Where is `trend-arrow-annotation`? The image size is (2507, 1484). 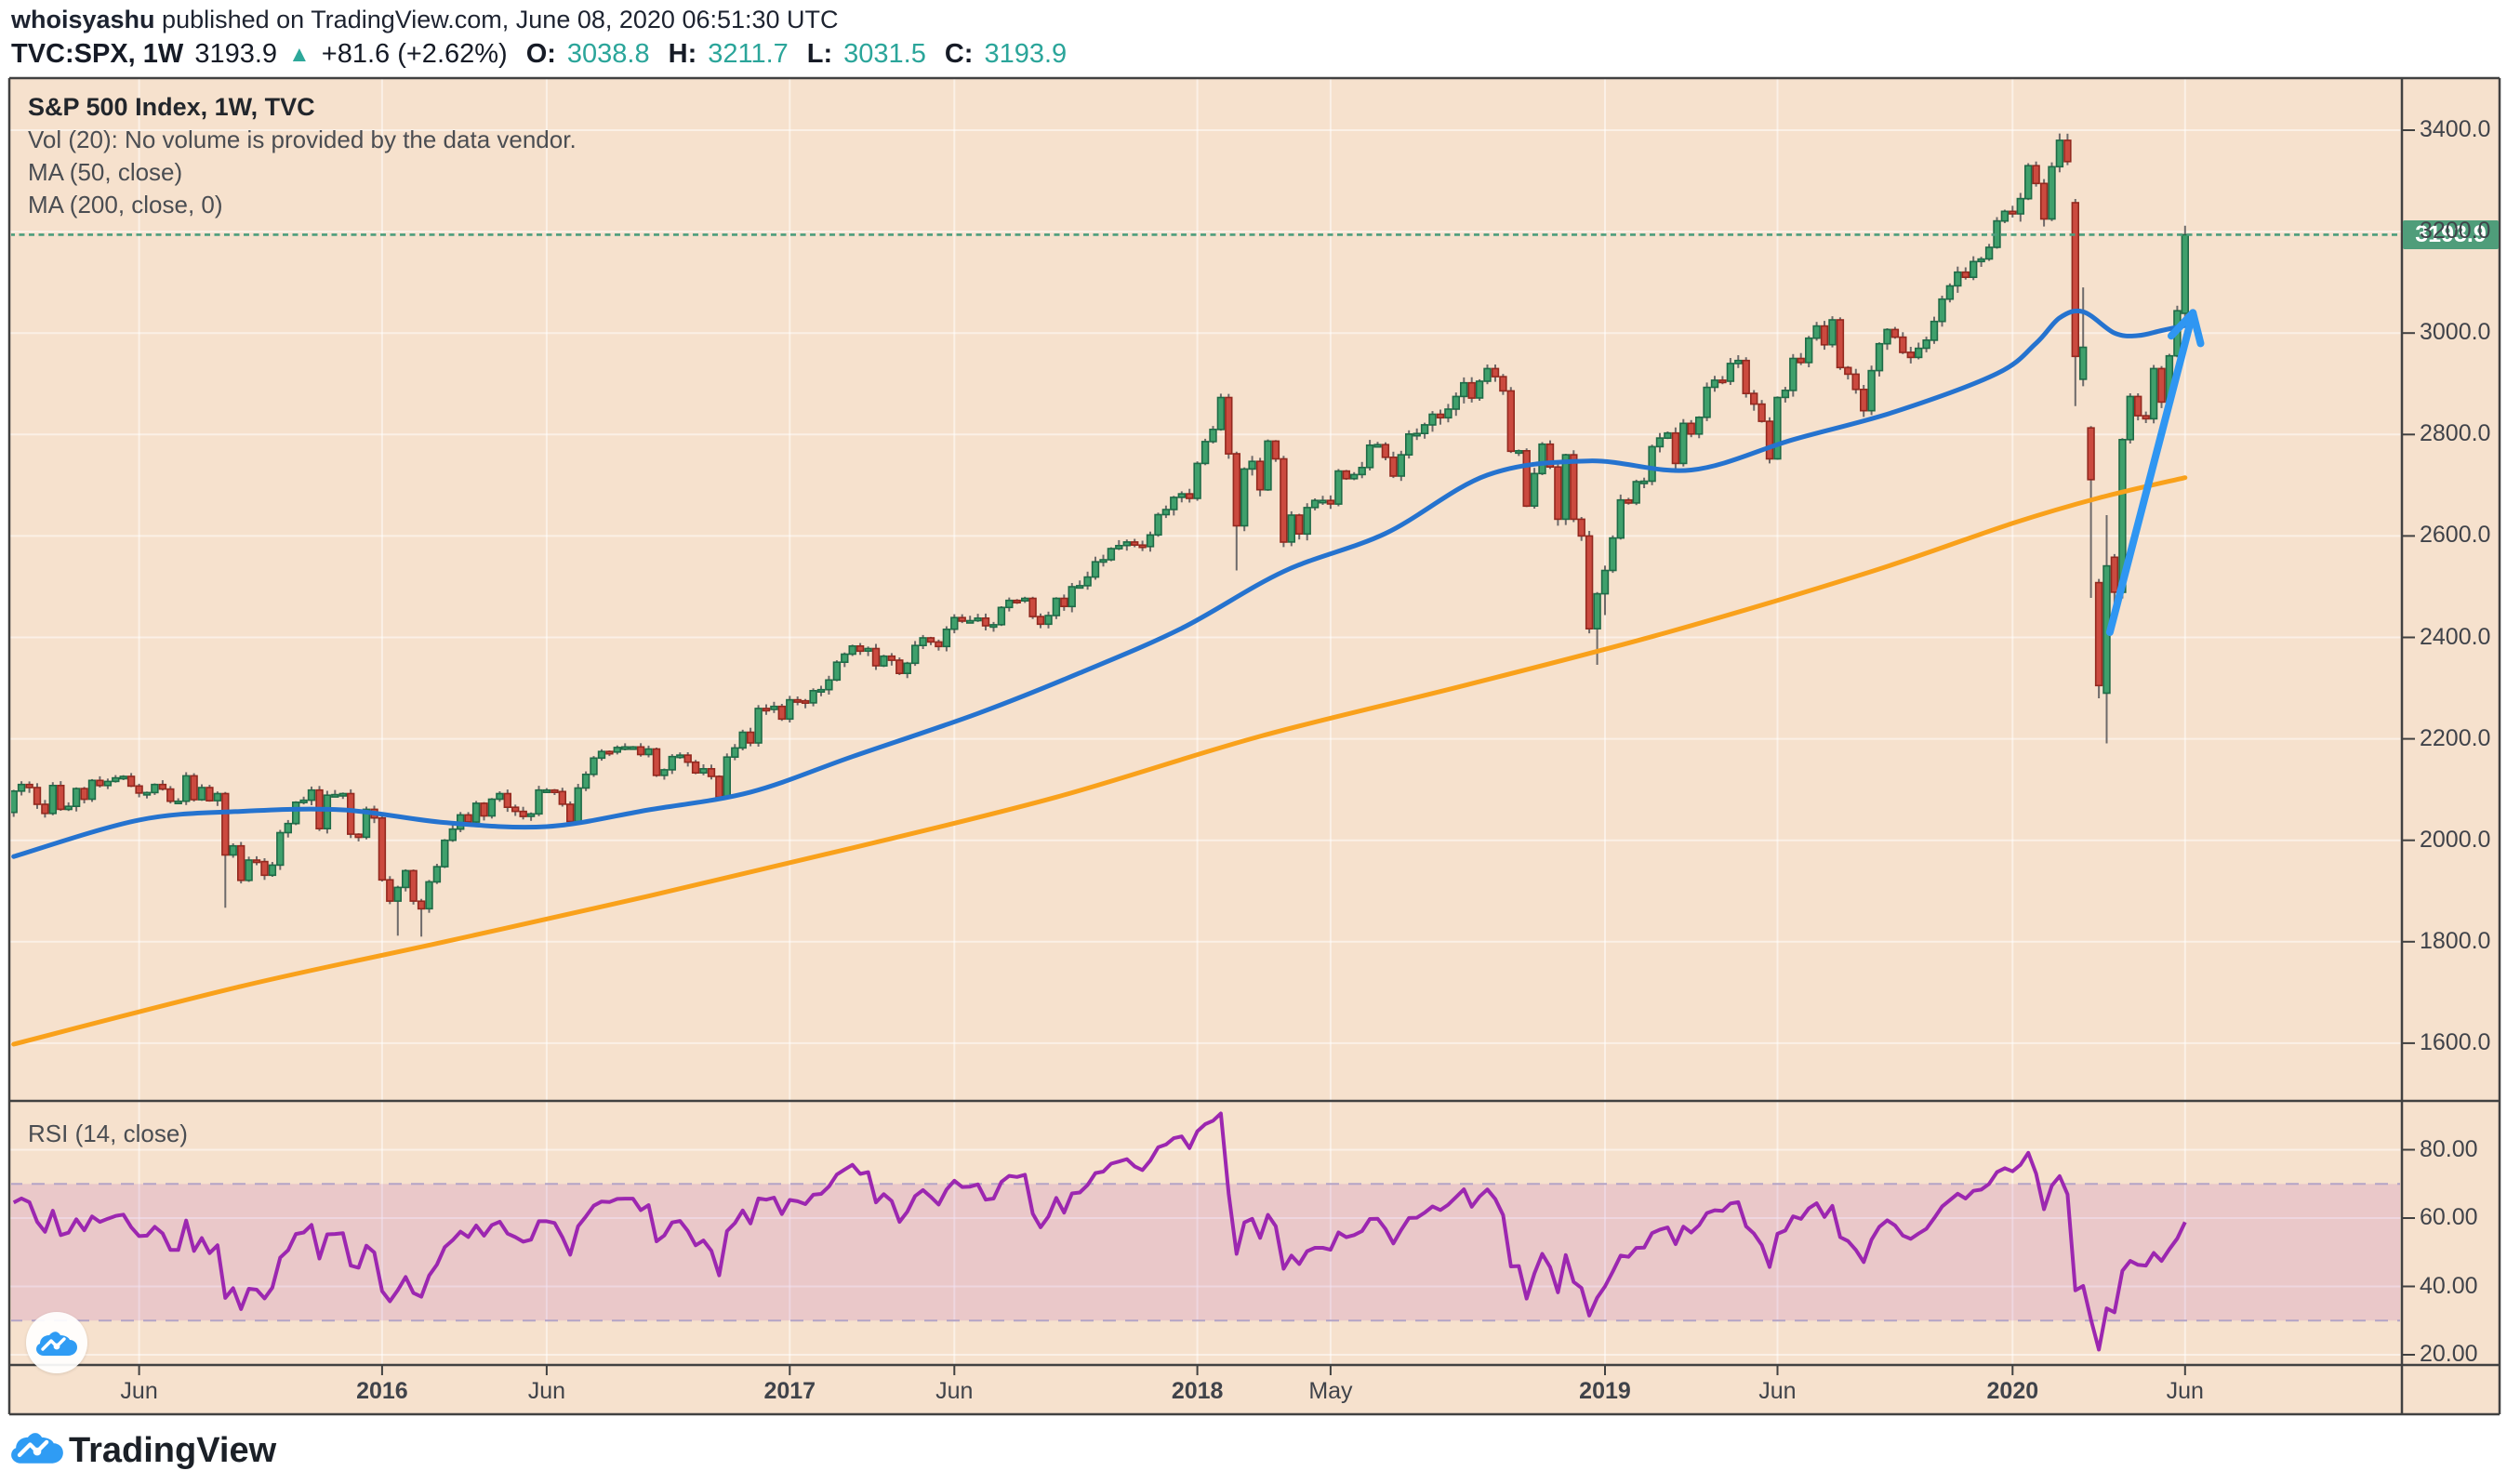 trend-arrow-annotation is located at coordinates (2155, 472).